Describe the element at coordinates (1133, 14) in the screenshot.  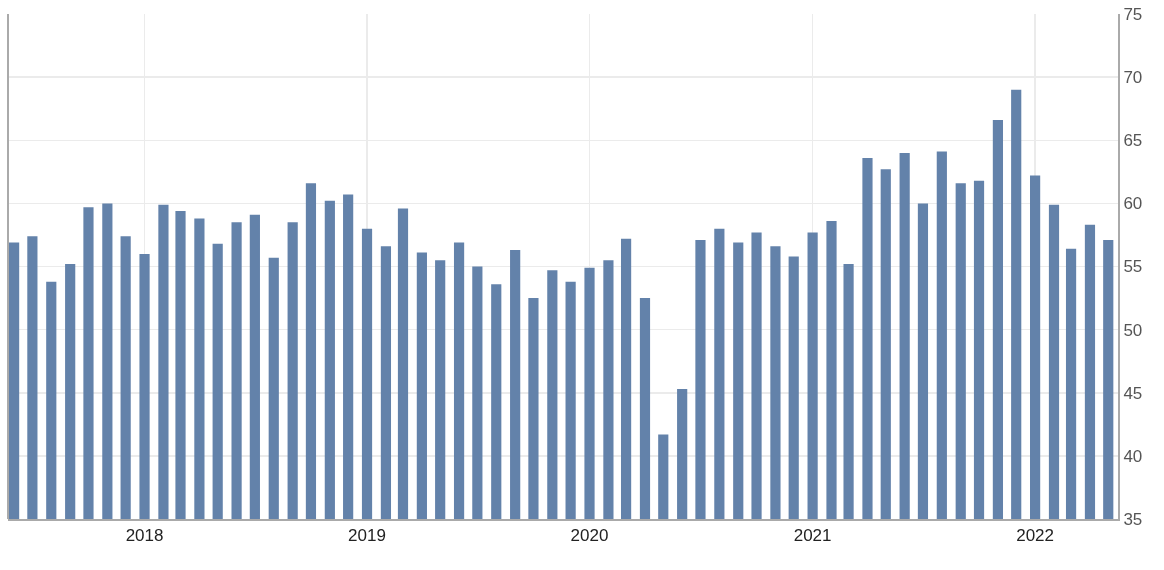
I see `y-tick-label: 75` at that location.